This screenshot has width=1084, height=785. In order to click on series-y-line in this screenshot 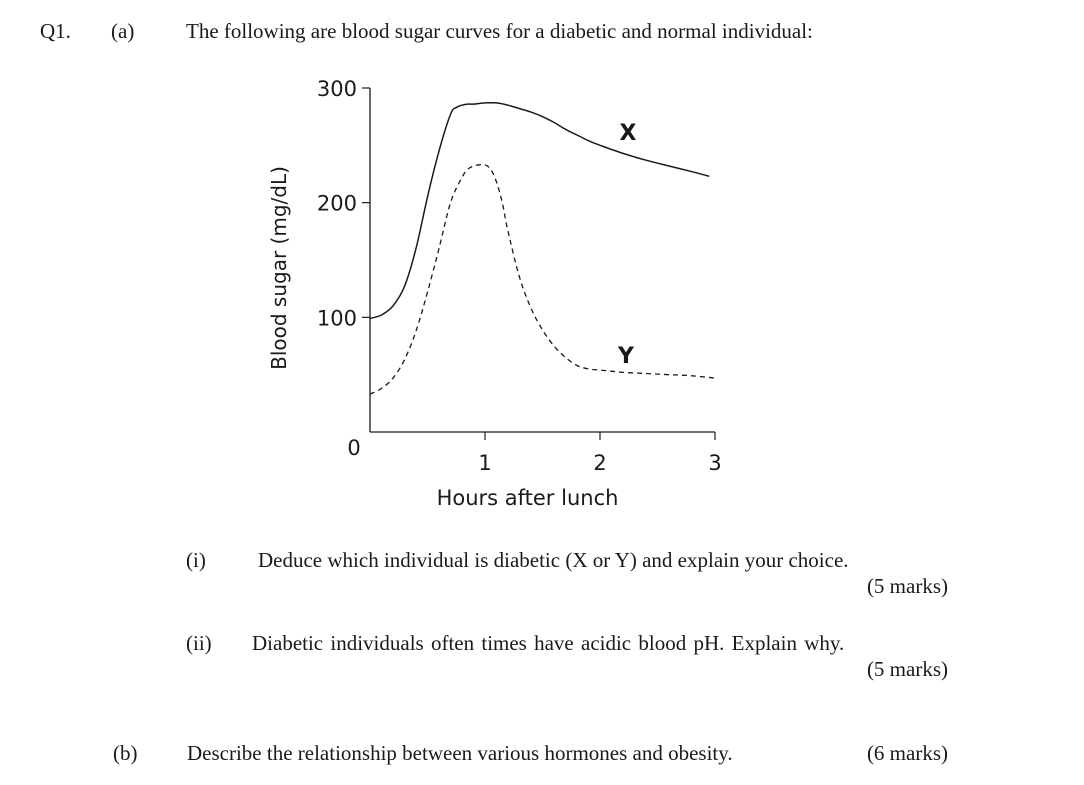, I will do `click(542, 279)`.